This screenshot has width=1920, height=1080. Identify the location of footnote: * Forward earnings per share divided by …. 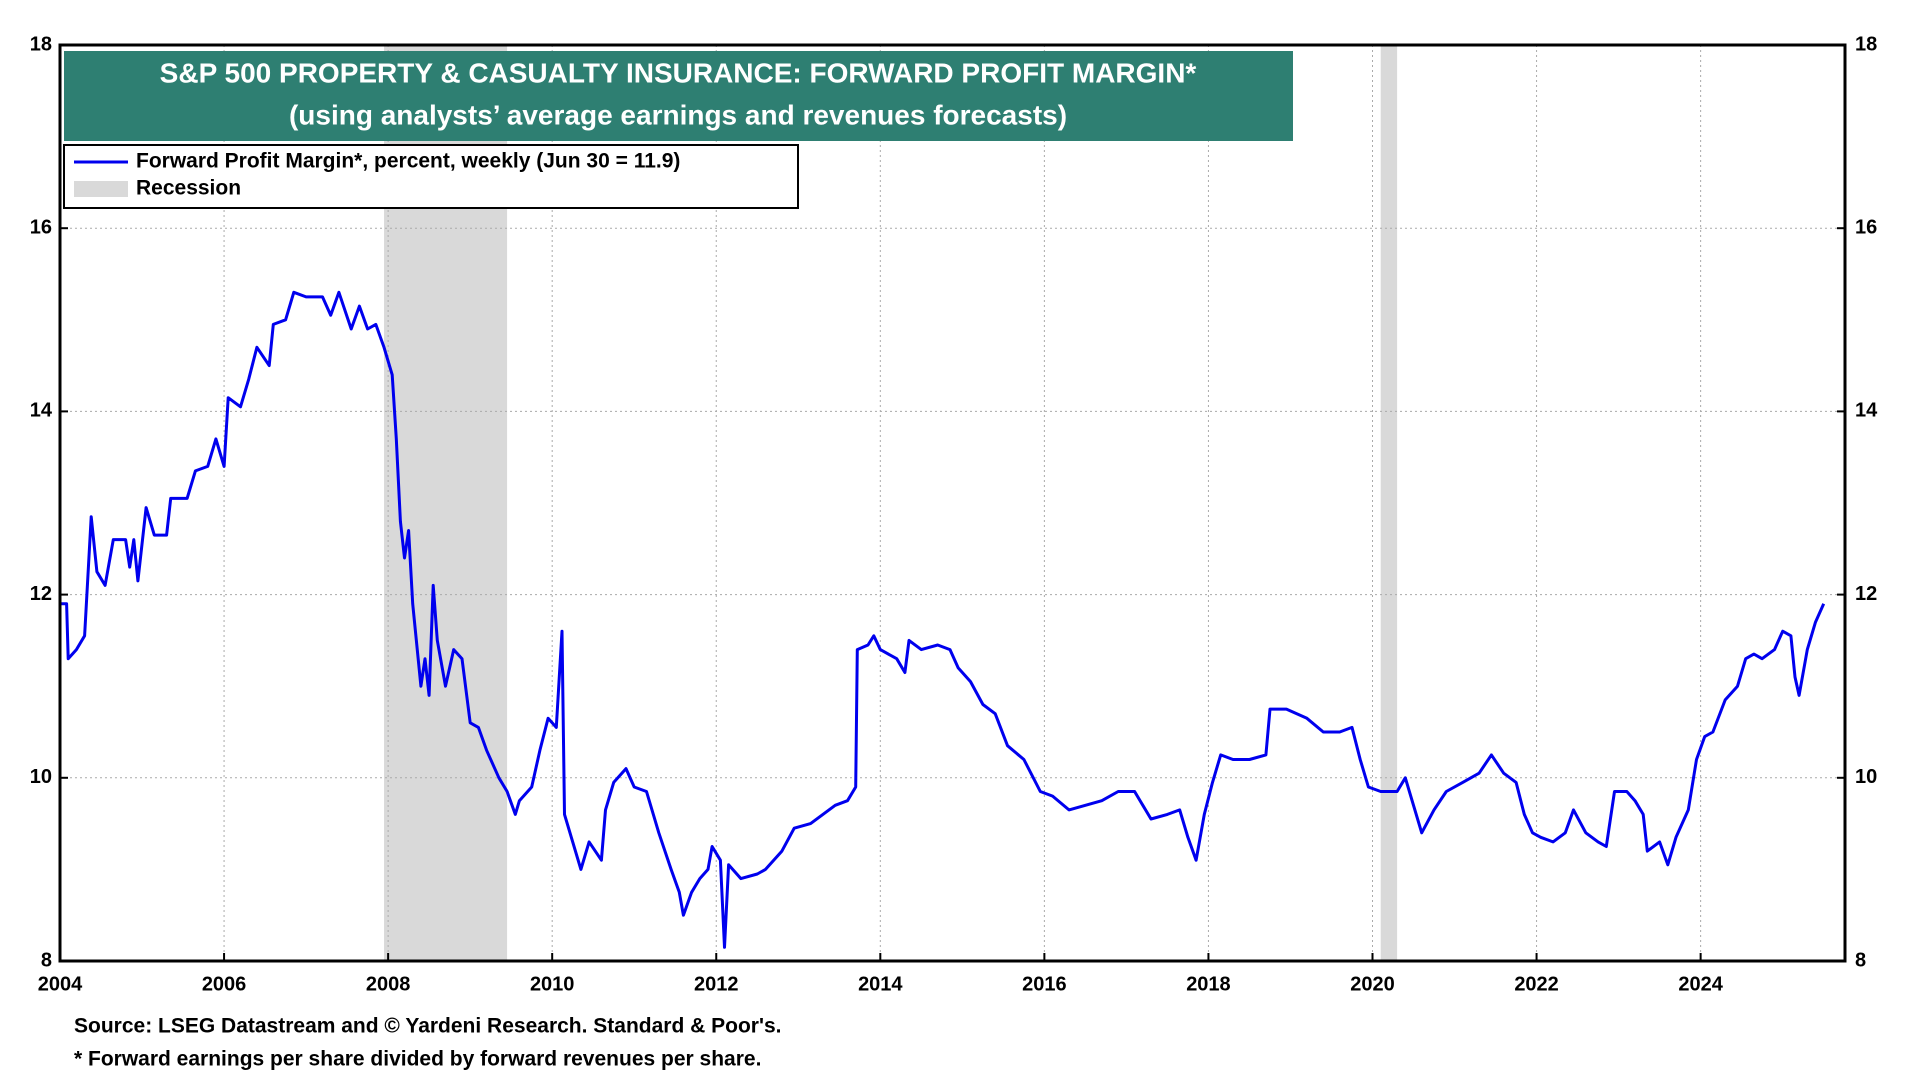
(417, 1059).